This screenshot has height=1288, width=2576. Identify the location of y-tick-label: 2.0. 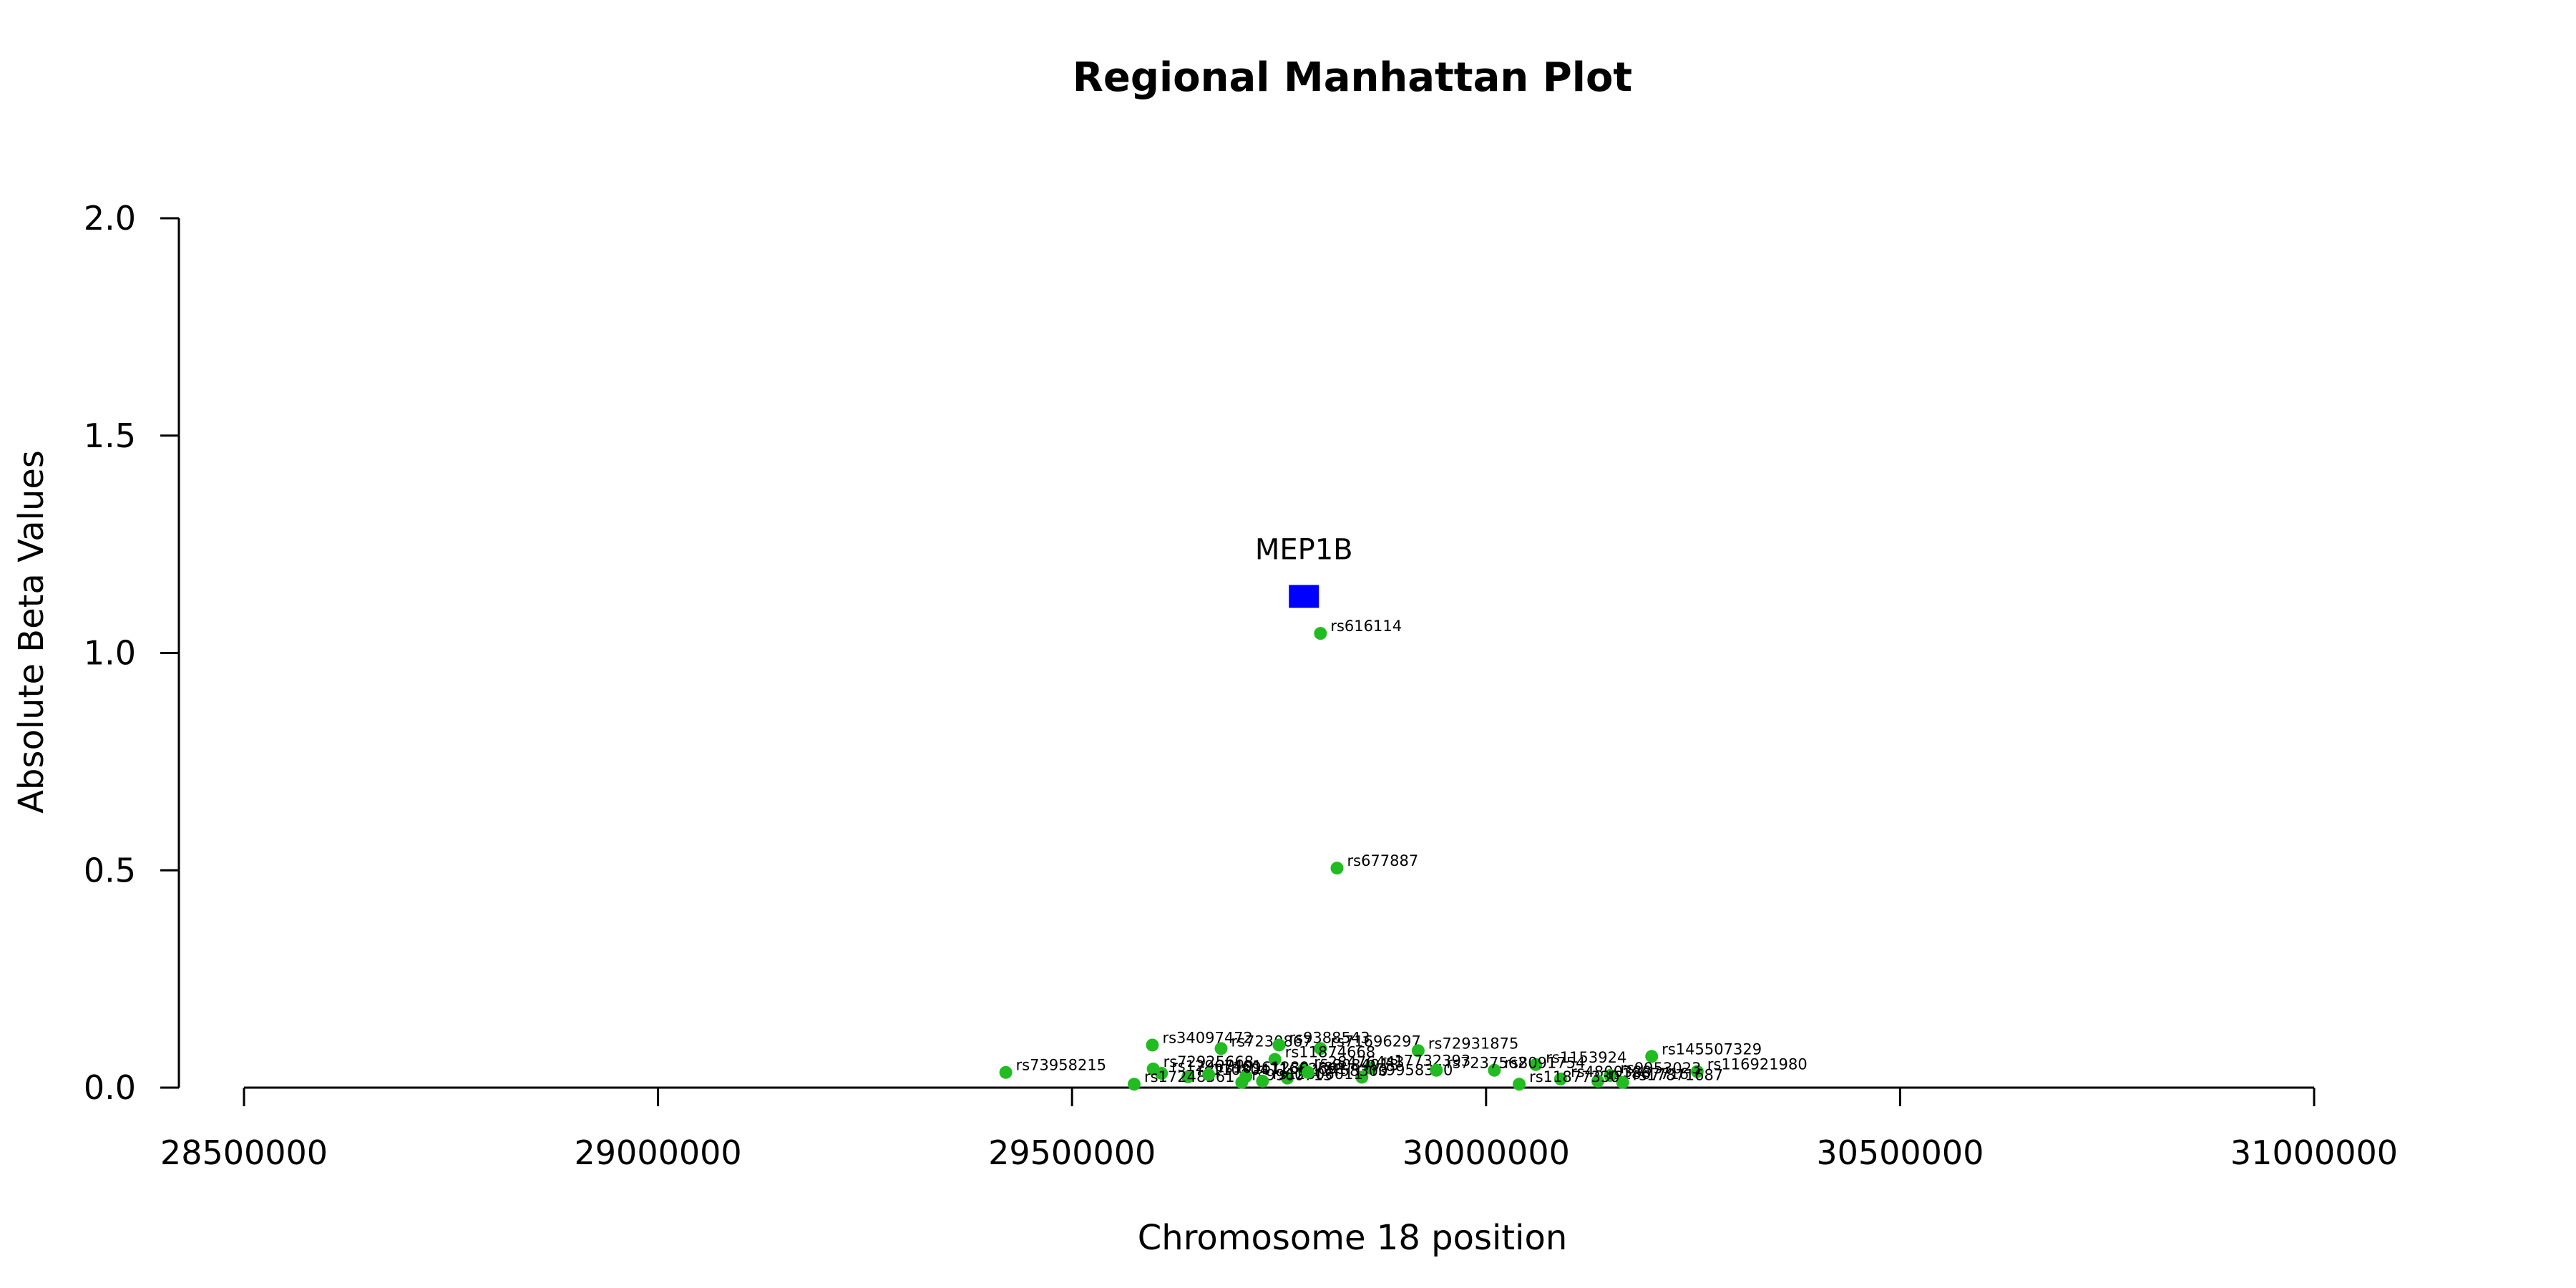
(110, 218).